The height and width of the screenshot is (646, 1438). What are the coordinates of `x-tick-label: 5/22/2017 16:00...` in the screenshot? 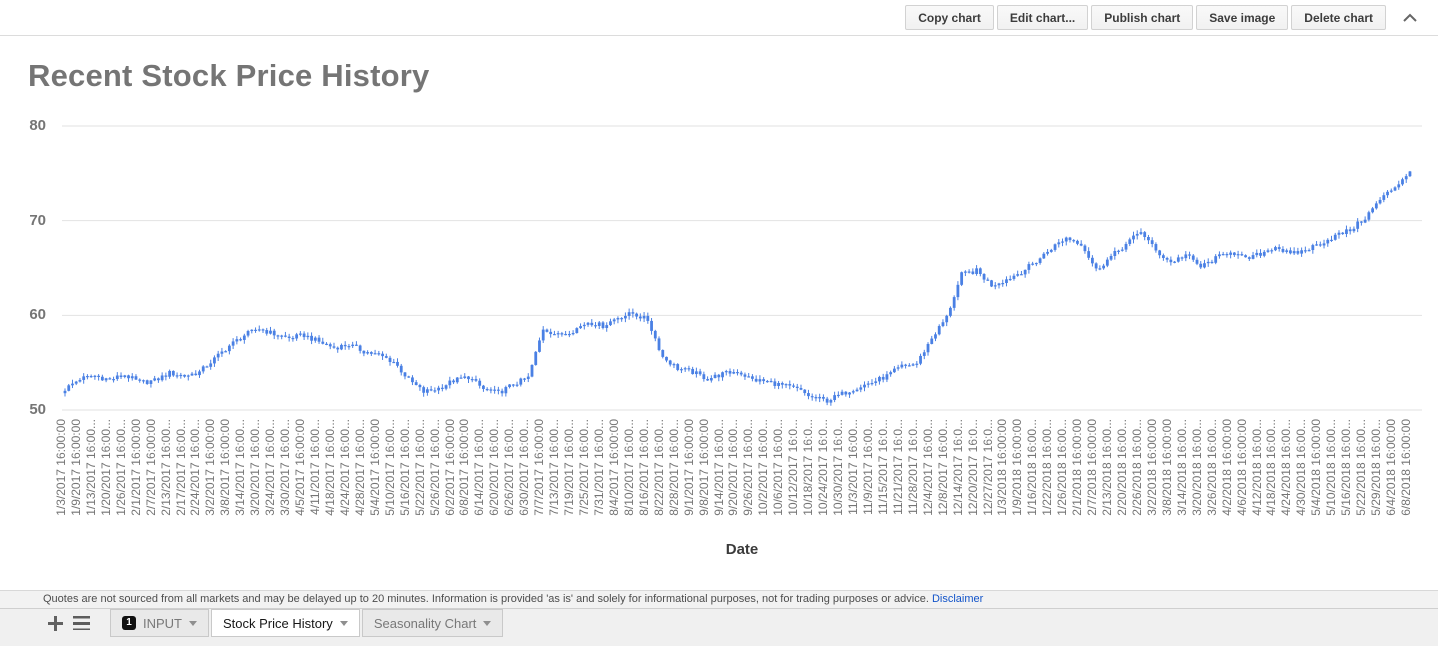 It's located at (419, 467).